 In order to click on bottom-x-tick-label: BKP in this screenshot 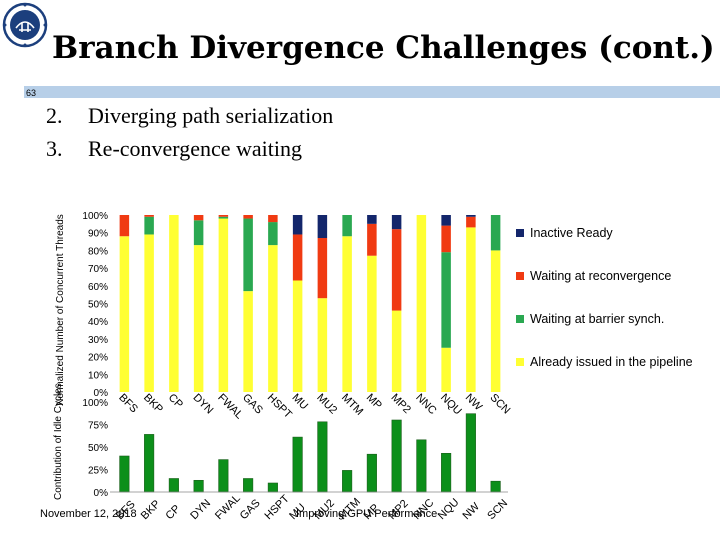, I will do `click(151, 510)`.